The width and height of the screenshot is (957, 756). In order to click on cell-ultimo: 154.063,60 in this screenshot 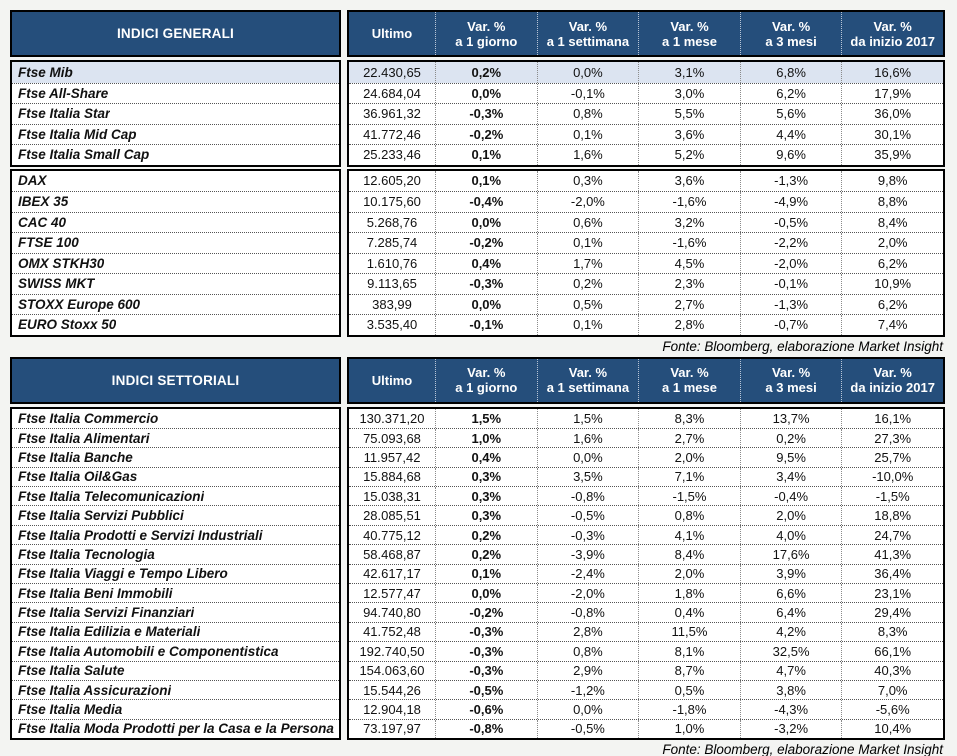, I will do `click(392, 671)`.